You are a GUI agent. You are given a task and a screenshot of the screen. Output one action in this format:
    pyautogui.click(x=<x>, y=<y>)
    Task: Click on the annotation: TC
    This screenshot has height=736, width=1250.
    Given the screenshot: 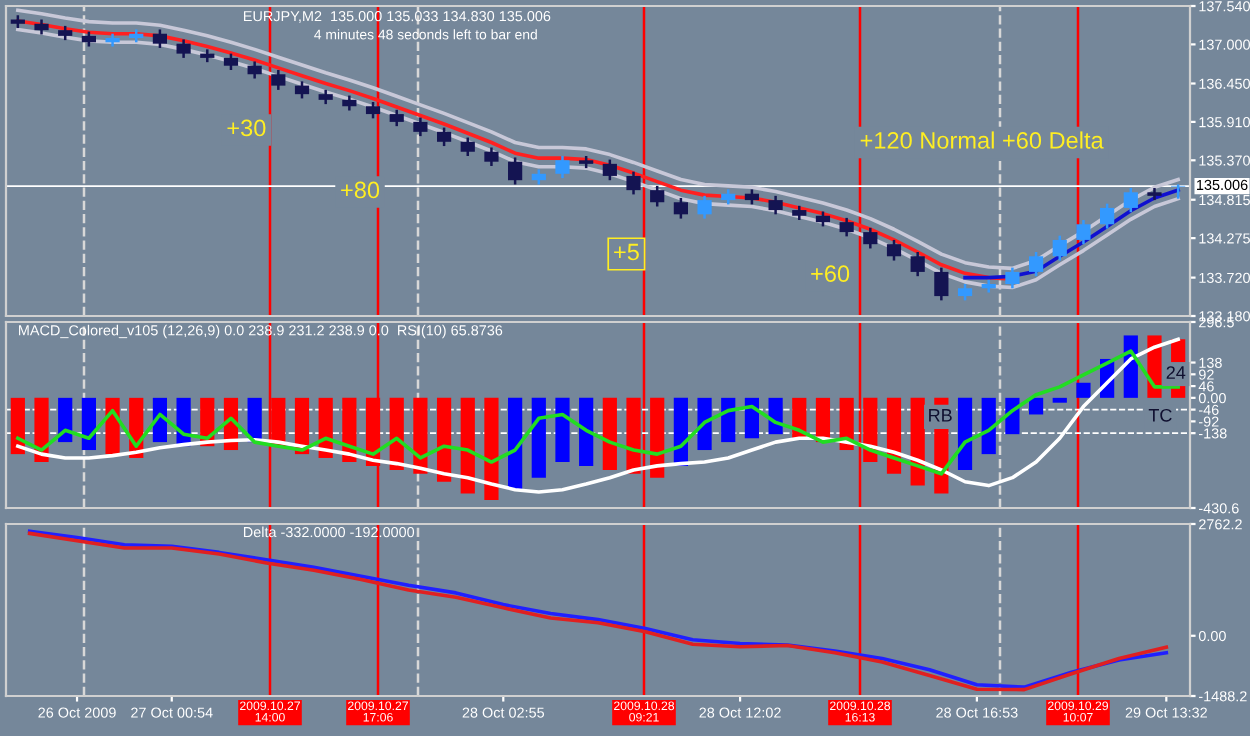 What is the action you would take?
    pyautogui.click(x=1160, y=415)
    